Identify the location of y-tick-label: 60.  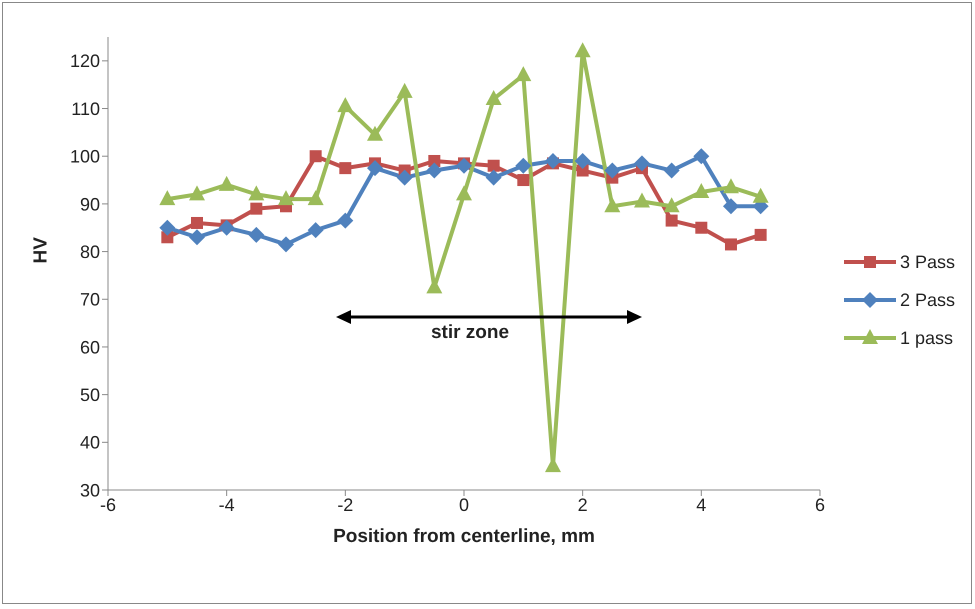
(90, 347).